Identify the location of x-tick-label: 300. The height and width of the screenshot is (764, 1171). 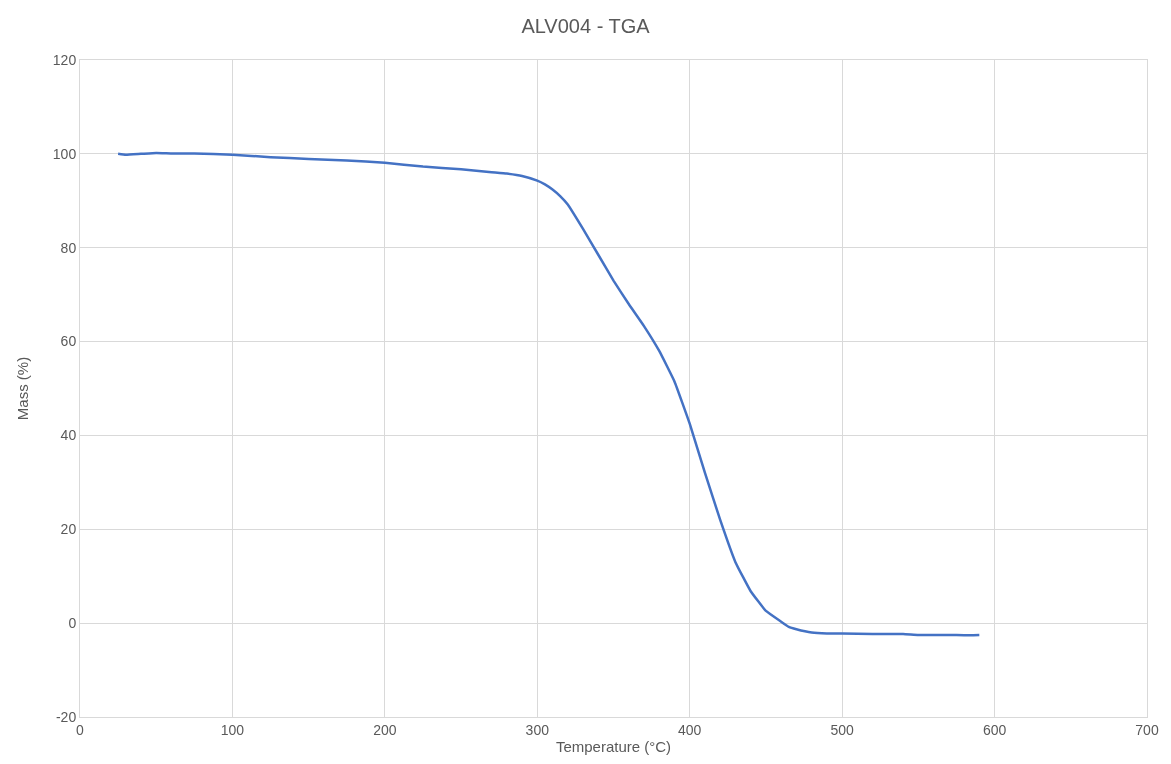
(537, 729).